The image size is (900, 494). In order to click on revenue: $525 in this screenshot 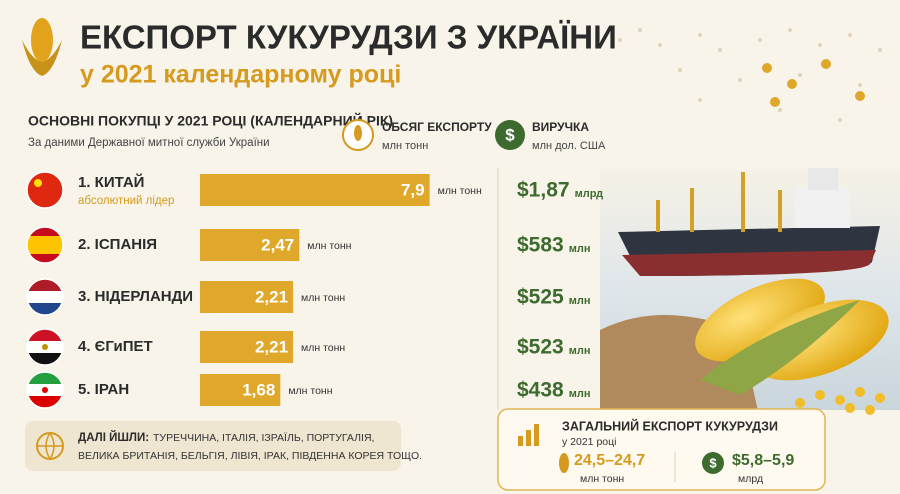, I will do `click(540, 297)`.